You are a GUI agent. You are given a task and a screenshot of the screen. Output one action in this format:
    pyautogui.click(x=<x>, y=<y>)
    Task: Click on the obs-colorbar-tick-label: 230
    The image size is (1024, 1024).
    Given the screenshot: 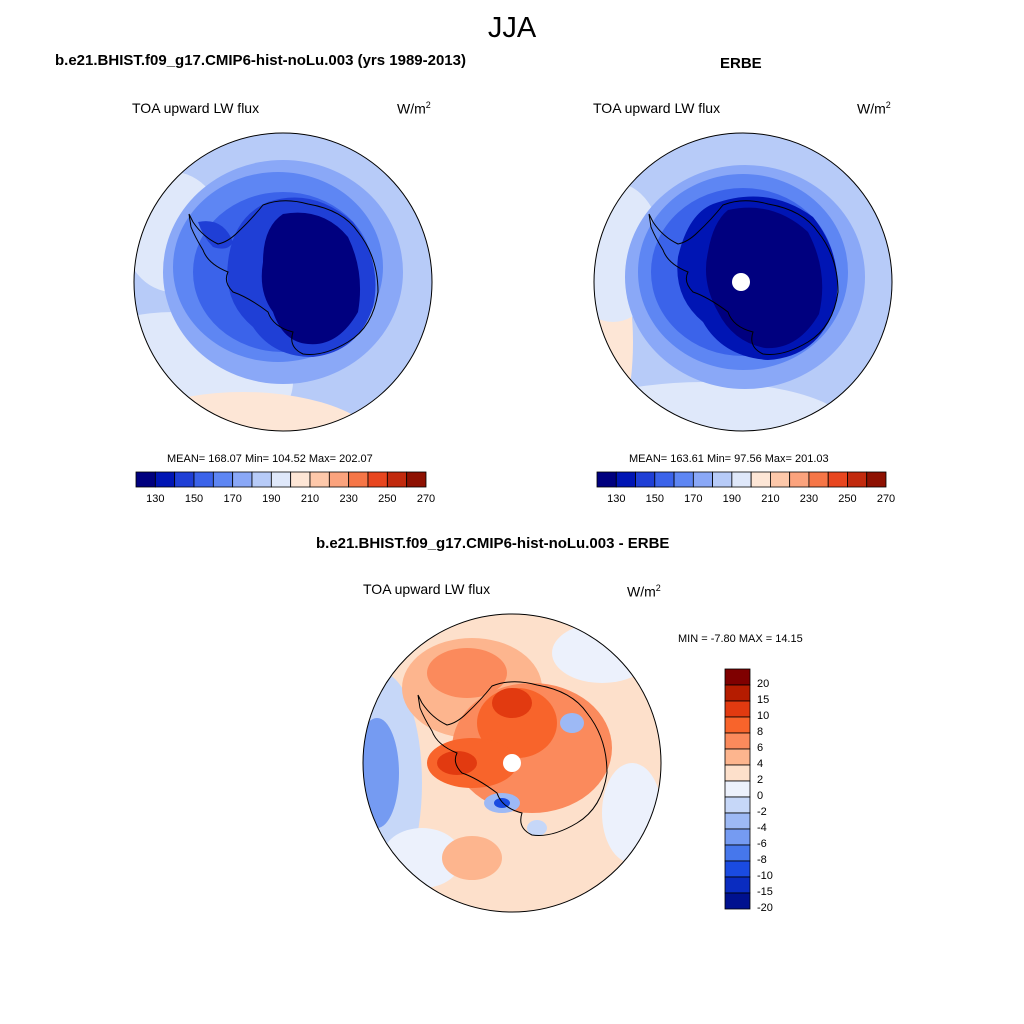 What is the action you would take?
    pyautogui.click(x=809, y=499)
    